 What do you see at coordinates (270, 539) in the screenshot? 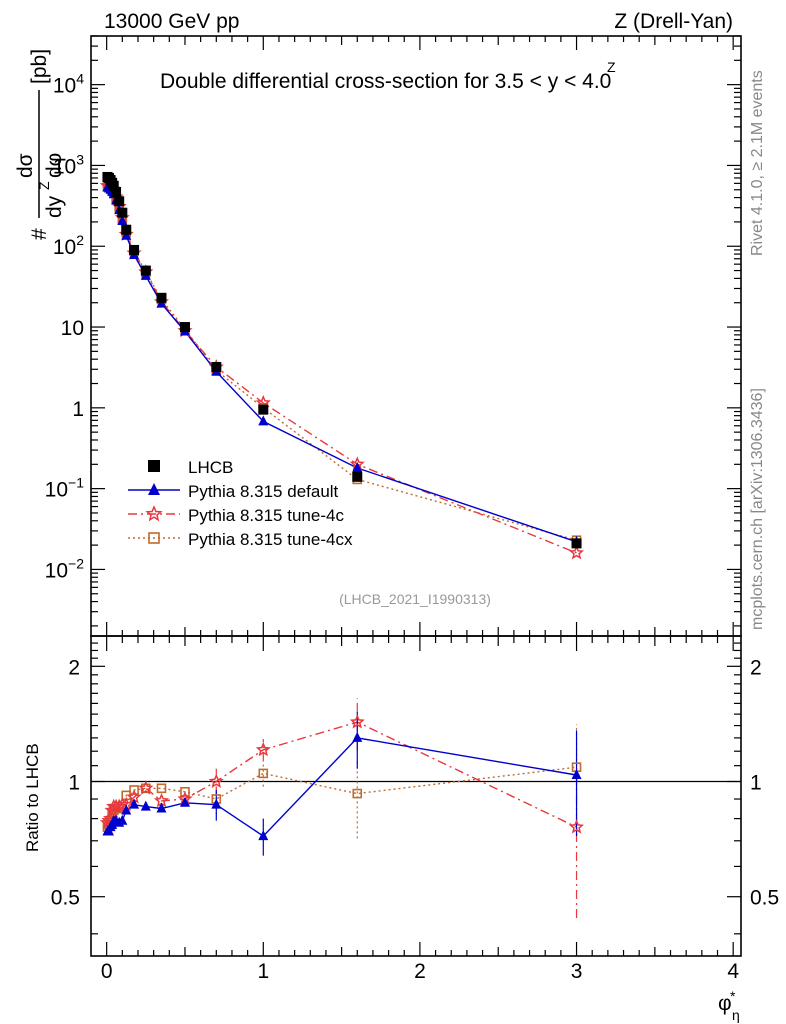
I see `legend-label: Pythia 8.315 tune-4cx` at bounding box center [270, 539].